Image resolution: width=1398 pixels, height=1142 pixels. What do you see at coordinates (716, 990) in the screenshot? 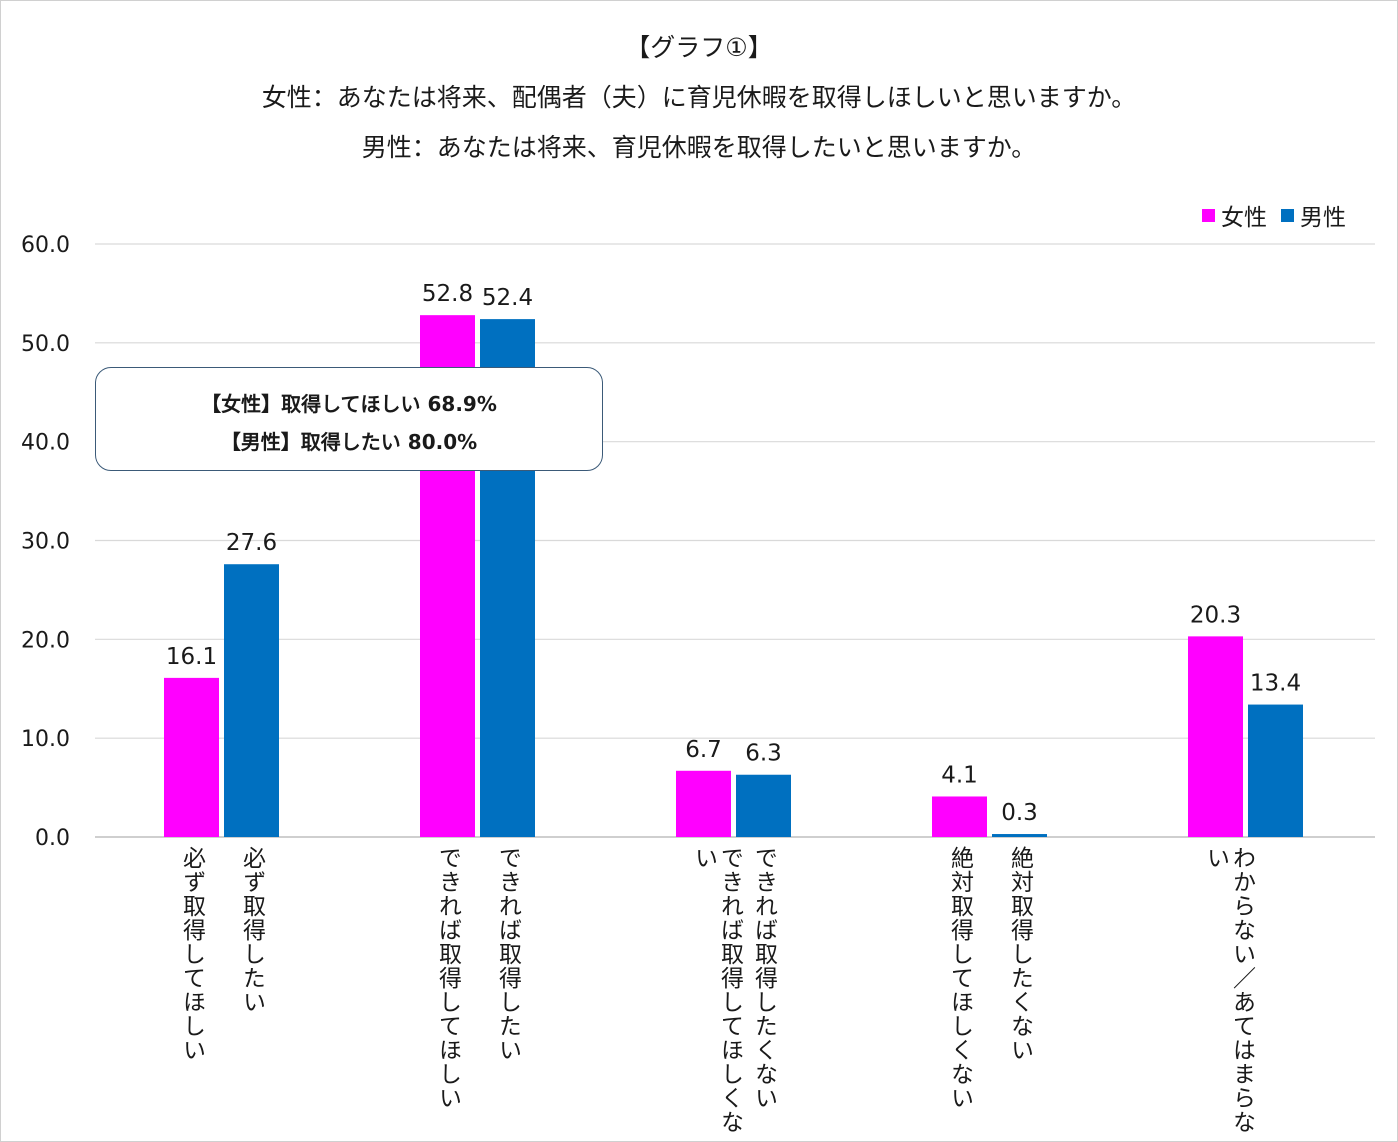
I see `x-label-female-2: できれば取得してほしくない` at bounding box center [716, 990].